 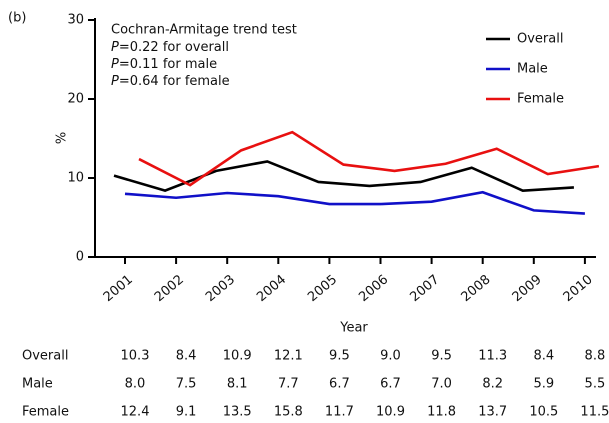 I want to click on x-tick-label: 2002, so click(x=169, y=288).